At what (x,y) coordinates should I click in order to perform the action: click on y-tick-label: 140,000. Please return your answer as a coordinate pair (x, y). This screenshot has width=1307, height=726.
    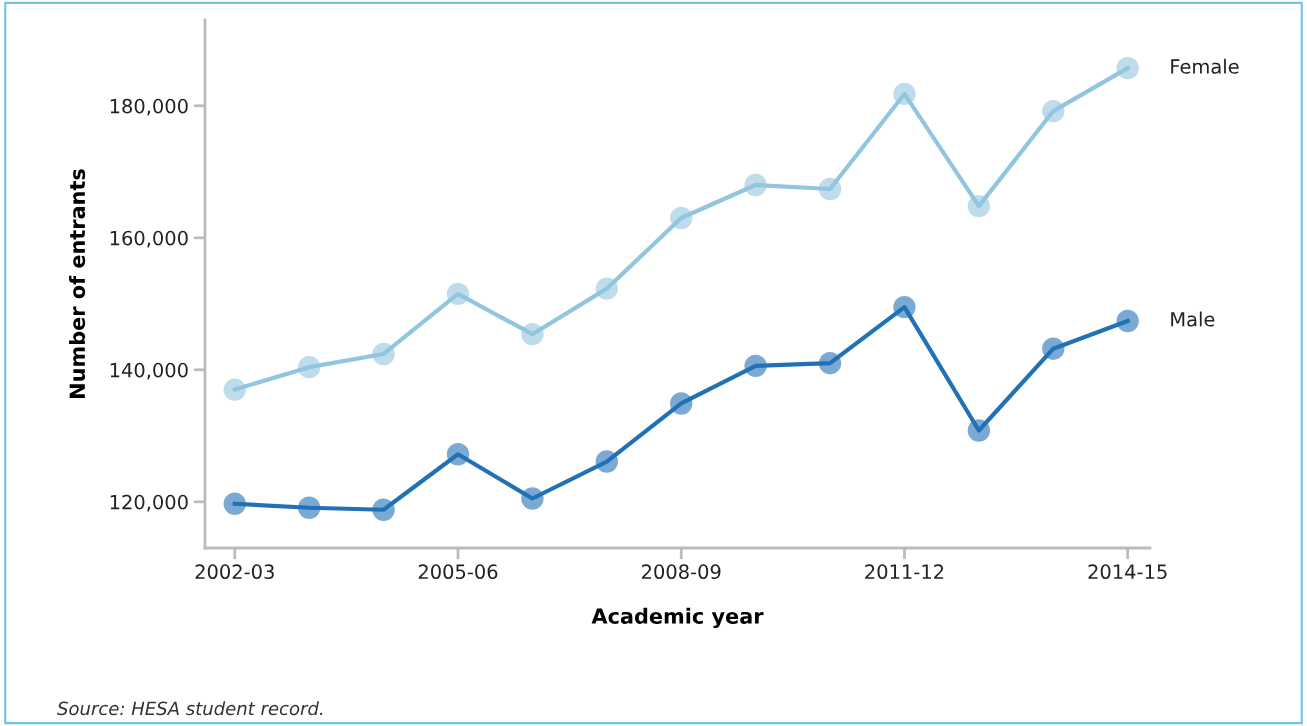
    Looking at the image, I should click on (149, 371).